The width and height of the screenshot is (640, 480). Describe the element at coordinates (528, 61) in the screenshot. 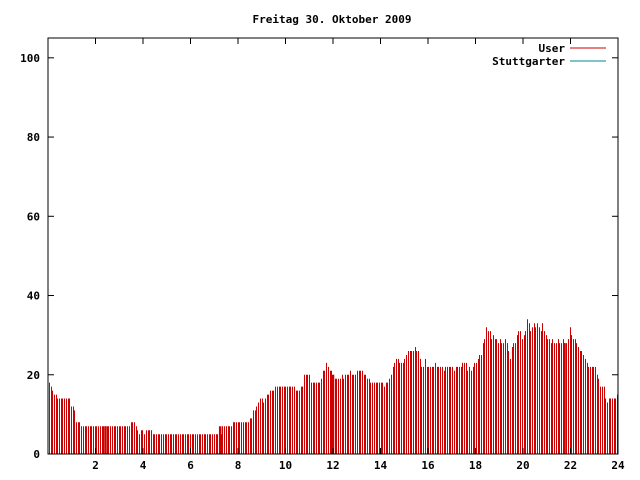

I see `legend-label-stuttgarter: Stuttgarter` at that location.